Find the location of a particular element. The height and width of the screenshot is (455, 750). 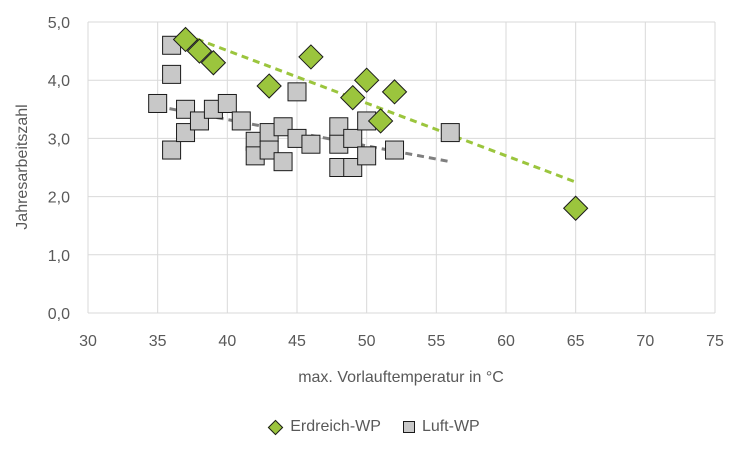

x-tick-label: 70 is located at coordinates (645, 341).